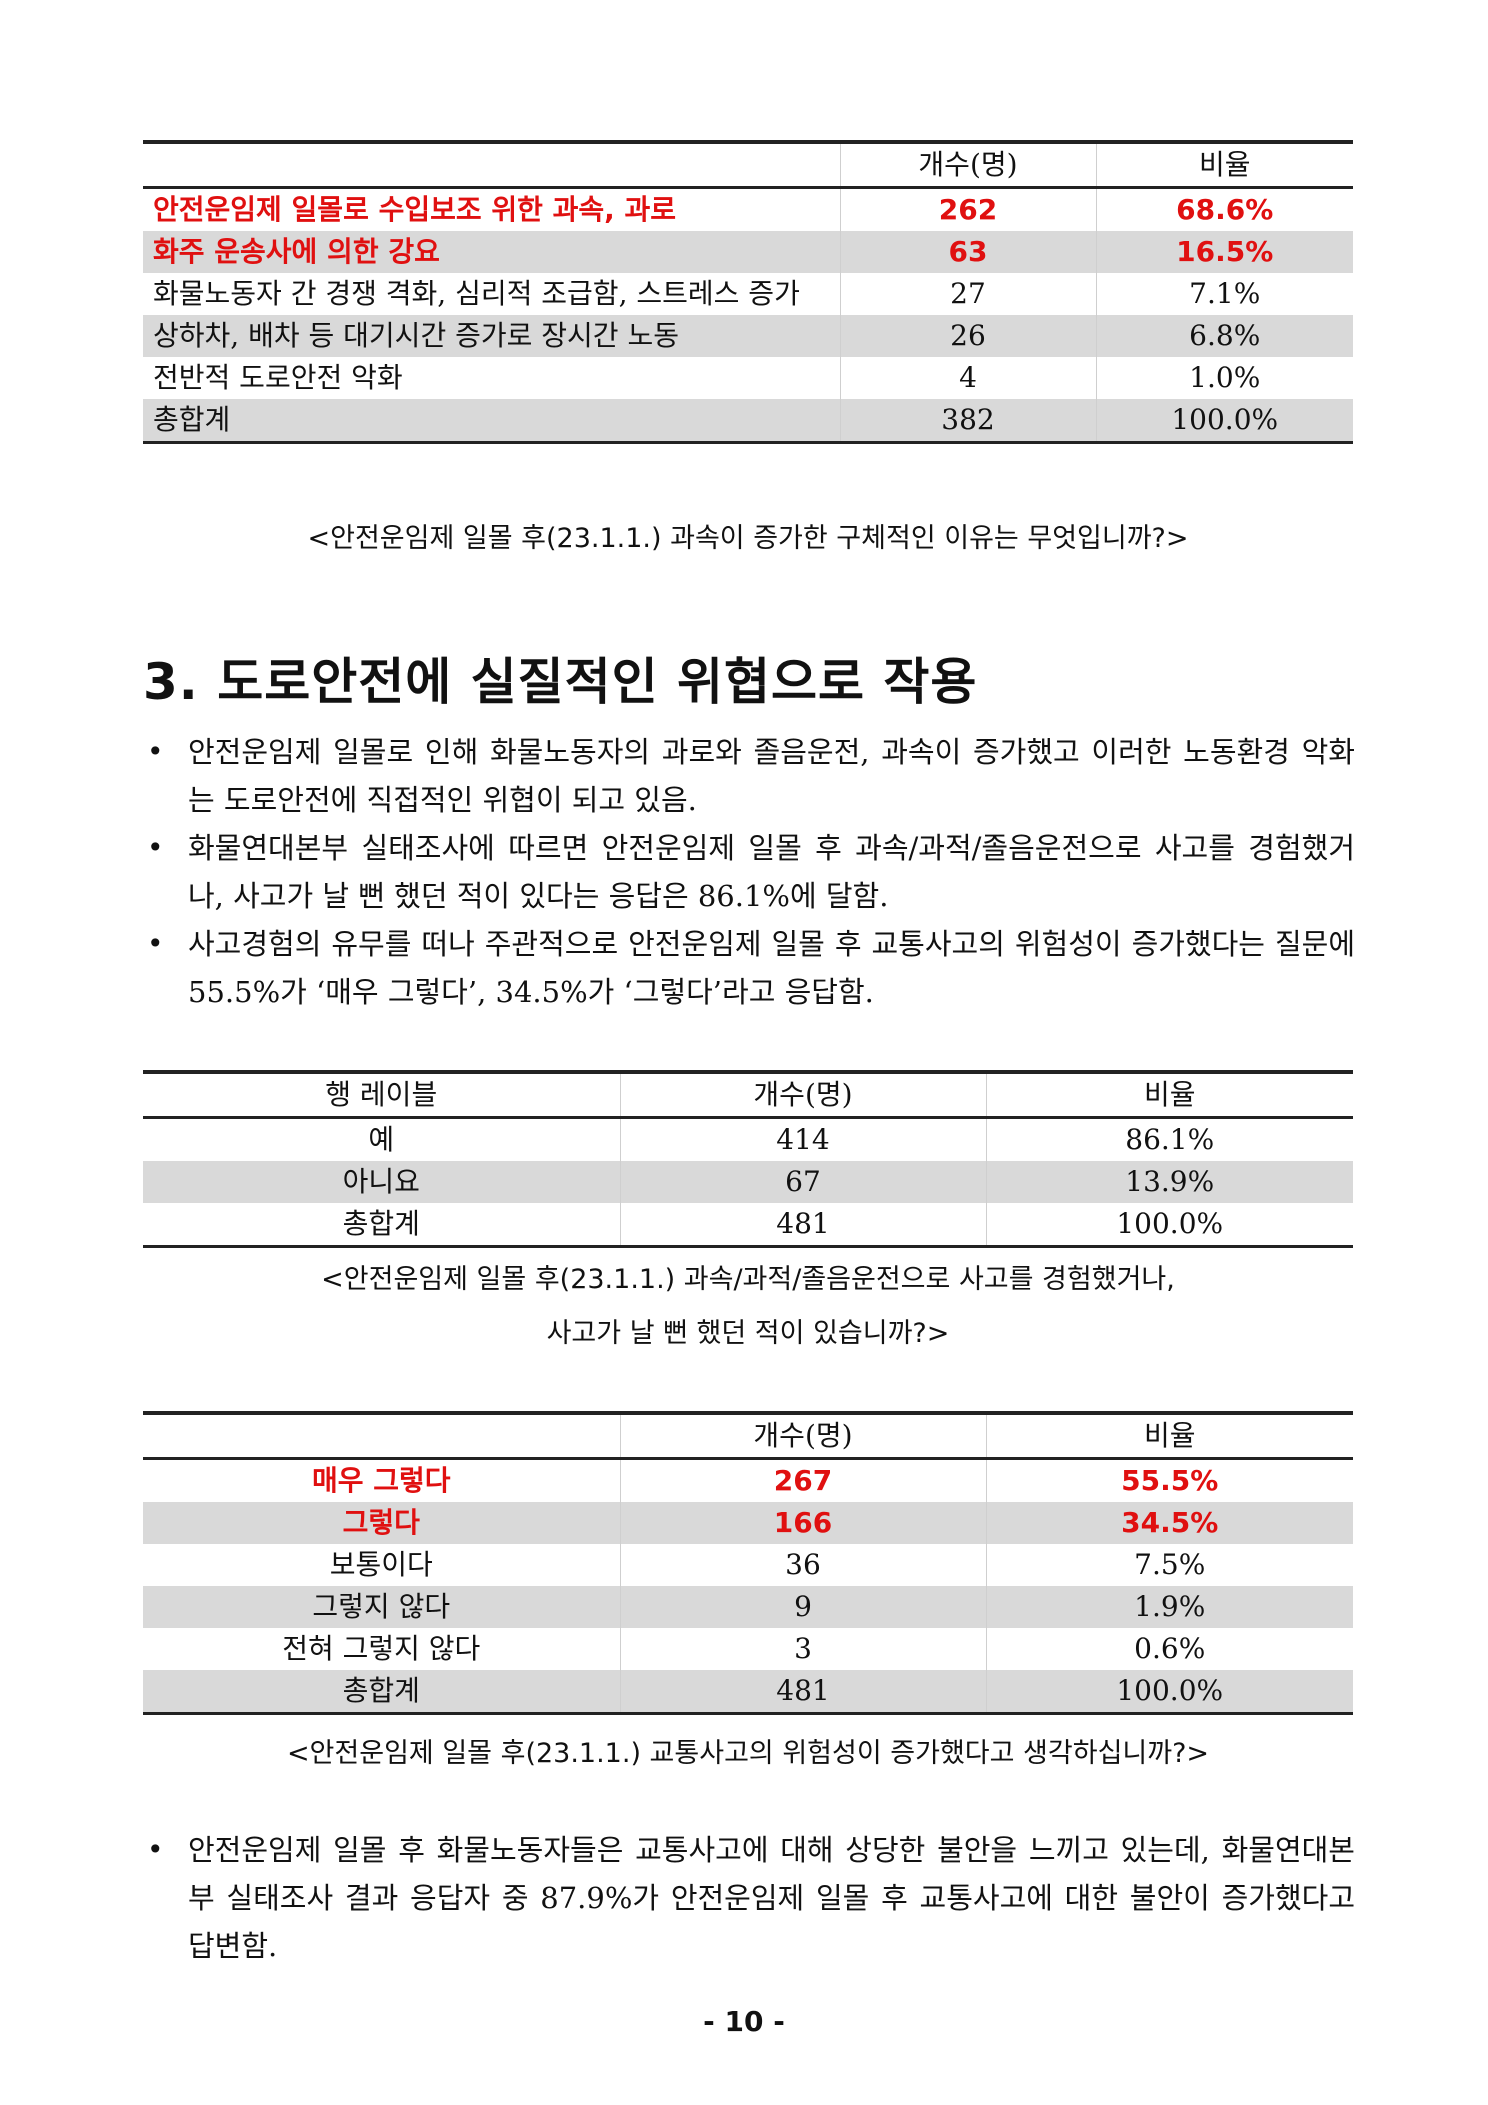 The image size is (1488, 2105). Describe the element at coordinates (1169, 1523) in the screenshot. I see `row-ratio: 34.5%` at that location.